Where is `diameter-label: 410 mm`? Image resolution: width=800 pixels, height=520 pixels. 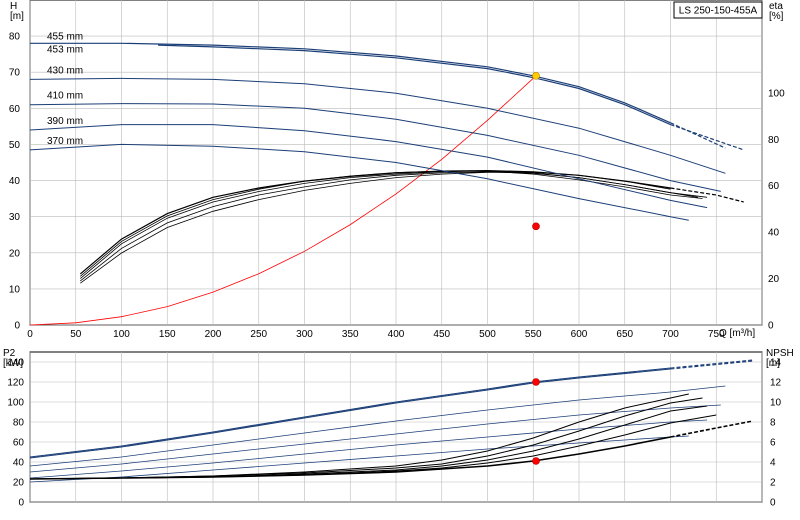
diameter-label: 410 mm is located at coordinates (65, 96).